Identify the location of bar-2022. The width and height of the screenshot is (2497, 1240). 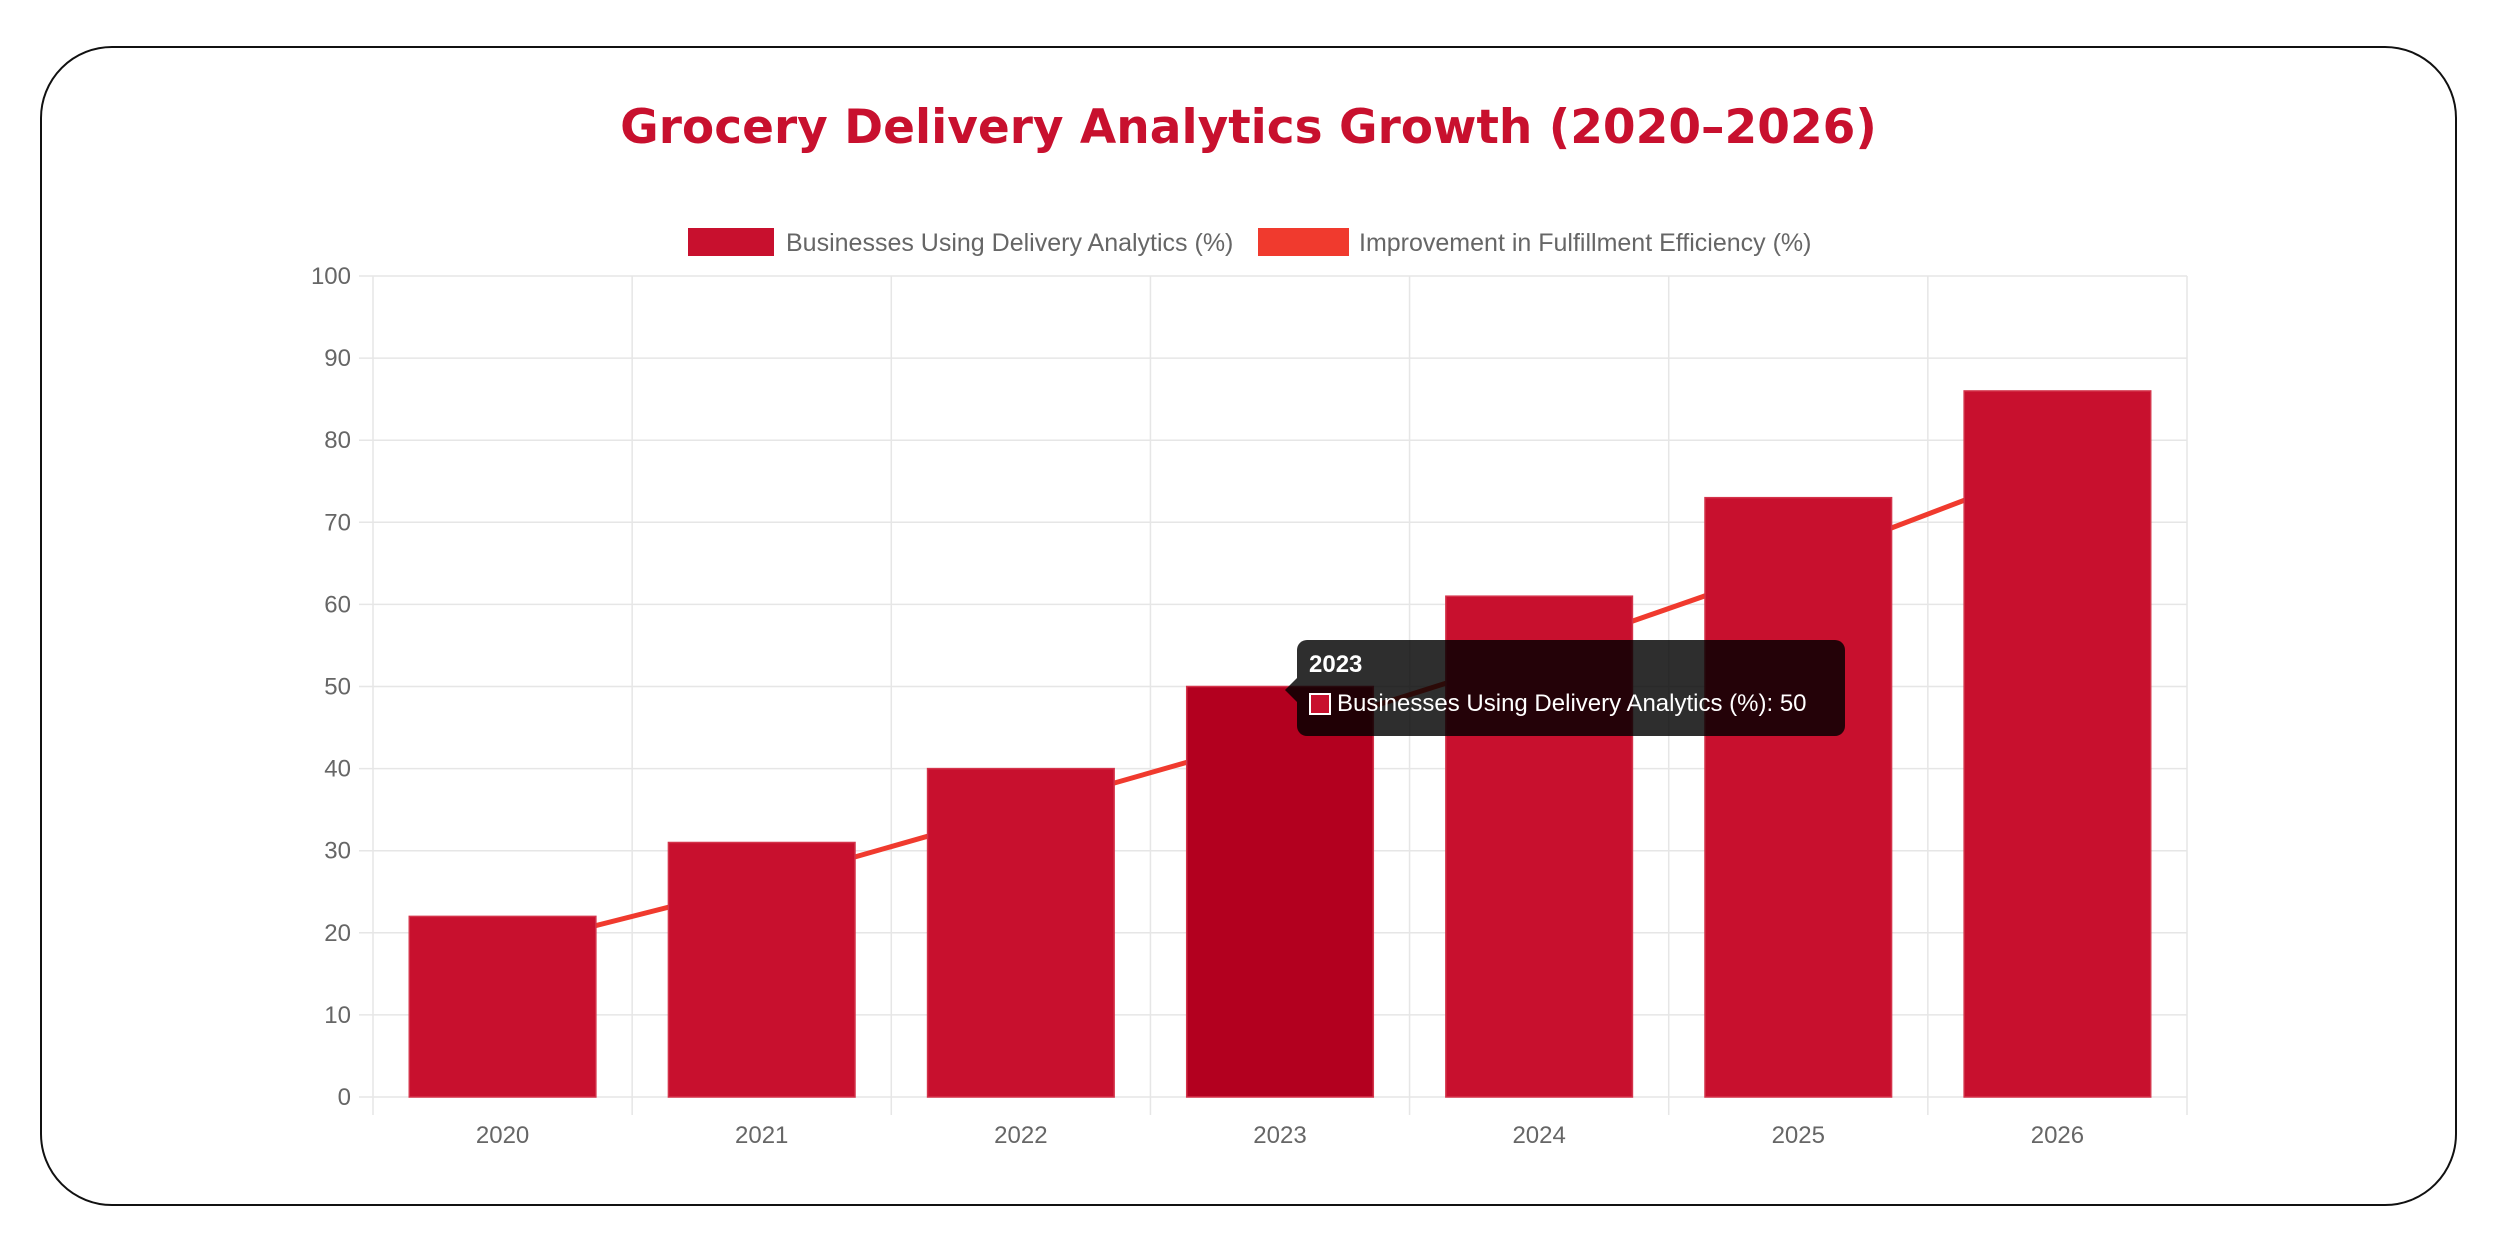
(1020, 932).